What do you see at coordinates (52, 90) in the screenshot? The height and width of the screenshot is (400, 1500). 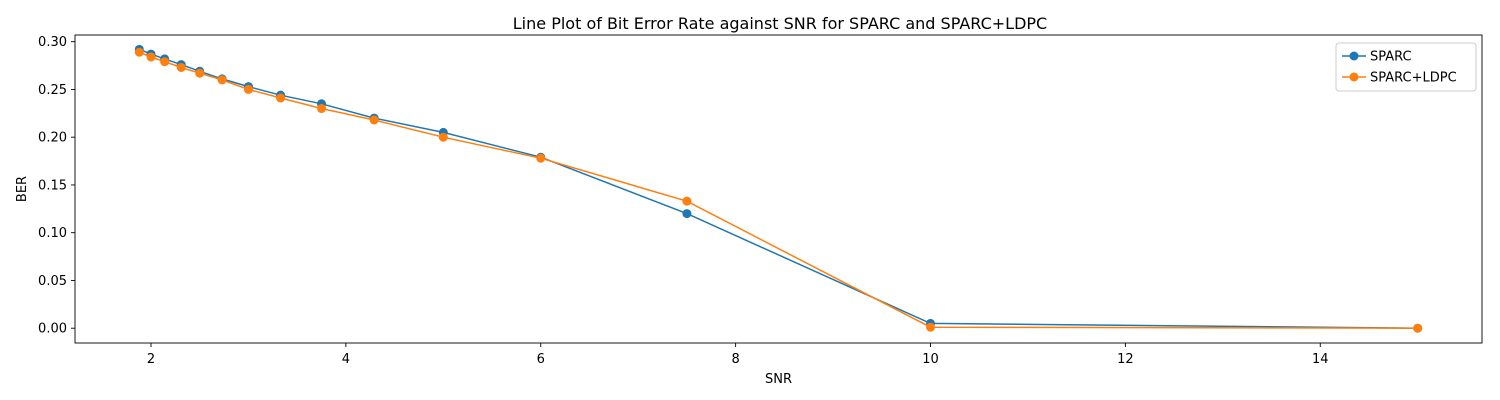 I see `y-tick-label: 0.25` at bounding box center [52, 90].